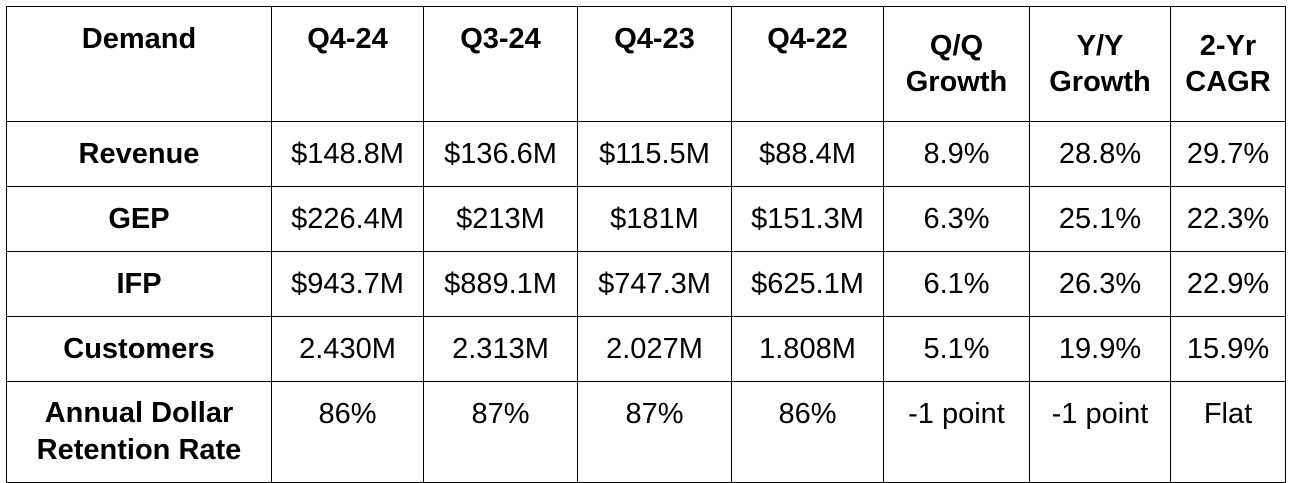  What do you see at coordinates (956, 349) in the screenshot?
I see `table-cell: 5.1%` at bounding box center [956, 349].